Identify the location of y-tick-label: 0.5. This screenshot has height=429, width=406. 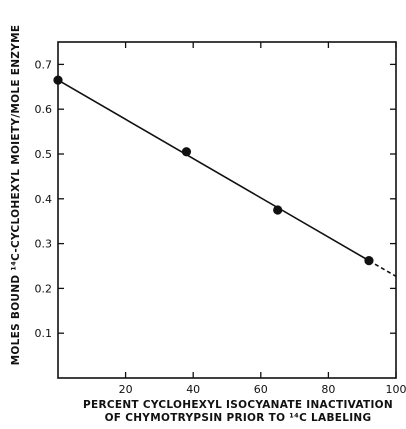
(44, 154).